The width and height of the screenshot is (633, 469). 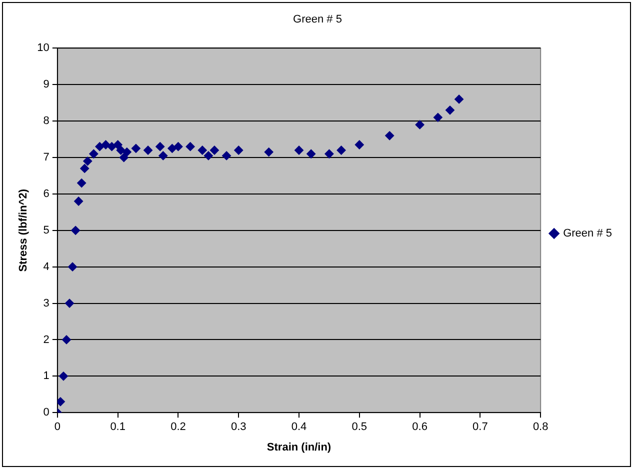 I want to click on x-tick-label: 0.4, so click(x=299, y=427).